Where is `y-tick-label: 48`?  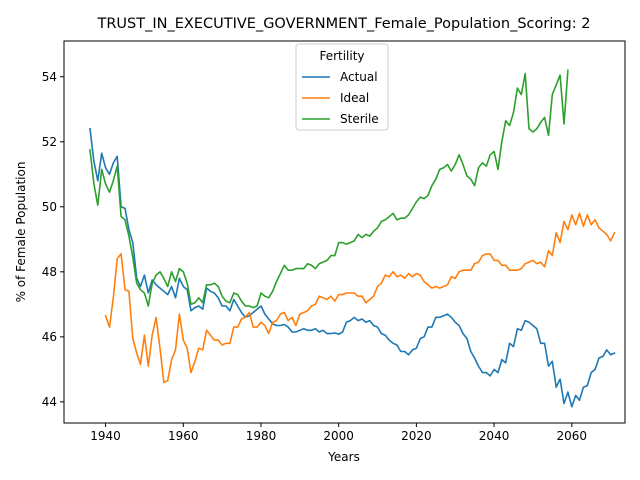 y-tick-label: 48 is located at coordinates (49, 272).